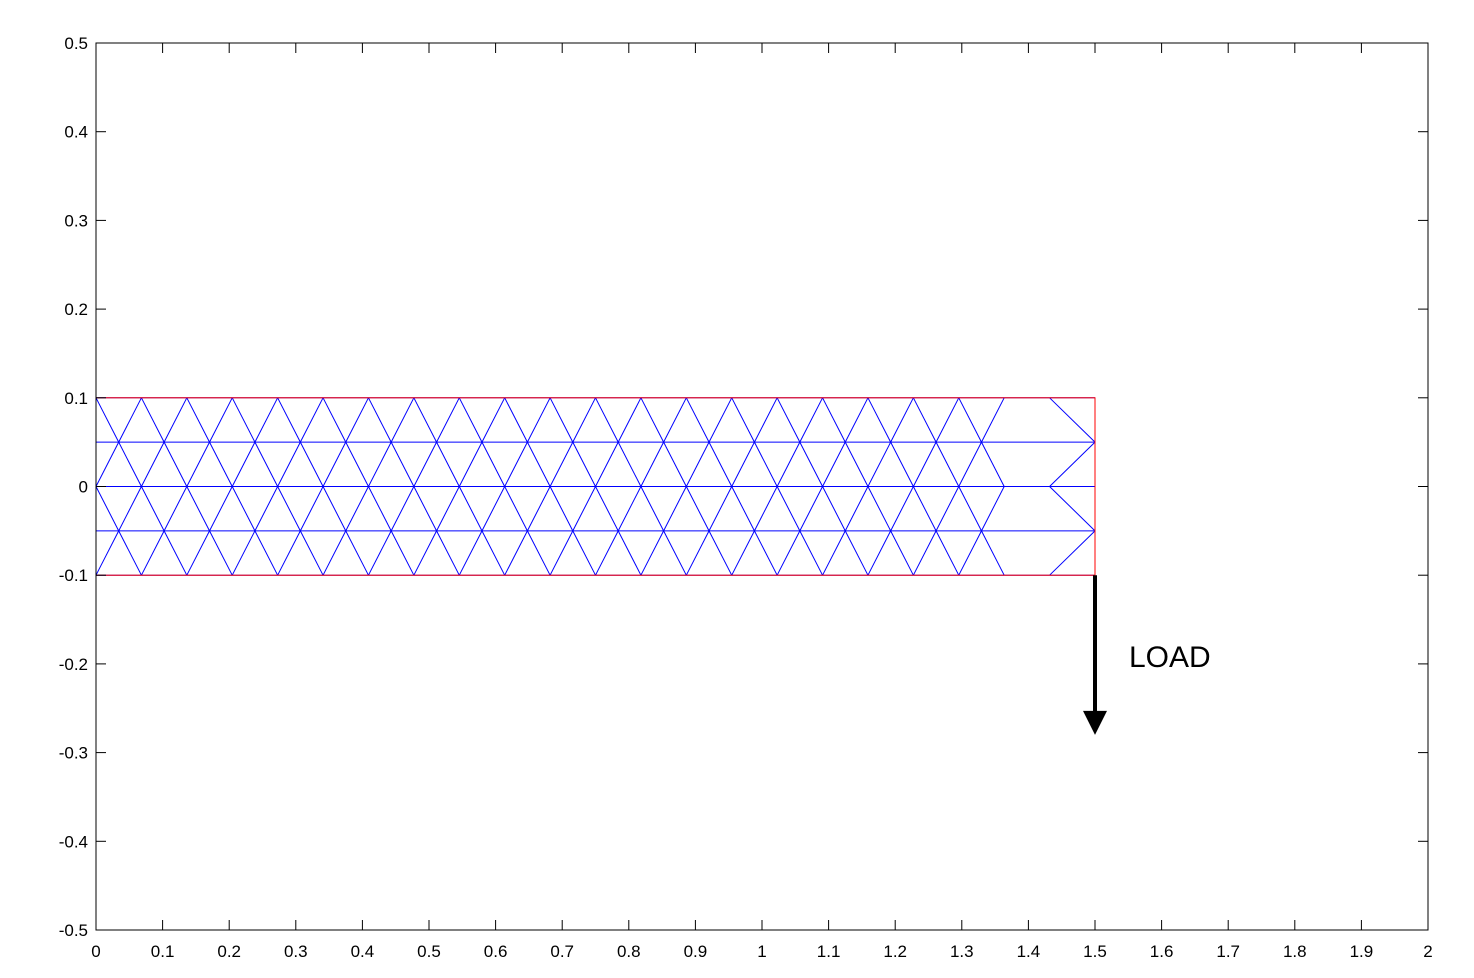 The width and height of the screenshot is (1474, 978). Describe the element at coordinates (496, 951) in the screenshot. I see `x-tick-label: 0.6` at that location.